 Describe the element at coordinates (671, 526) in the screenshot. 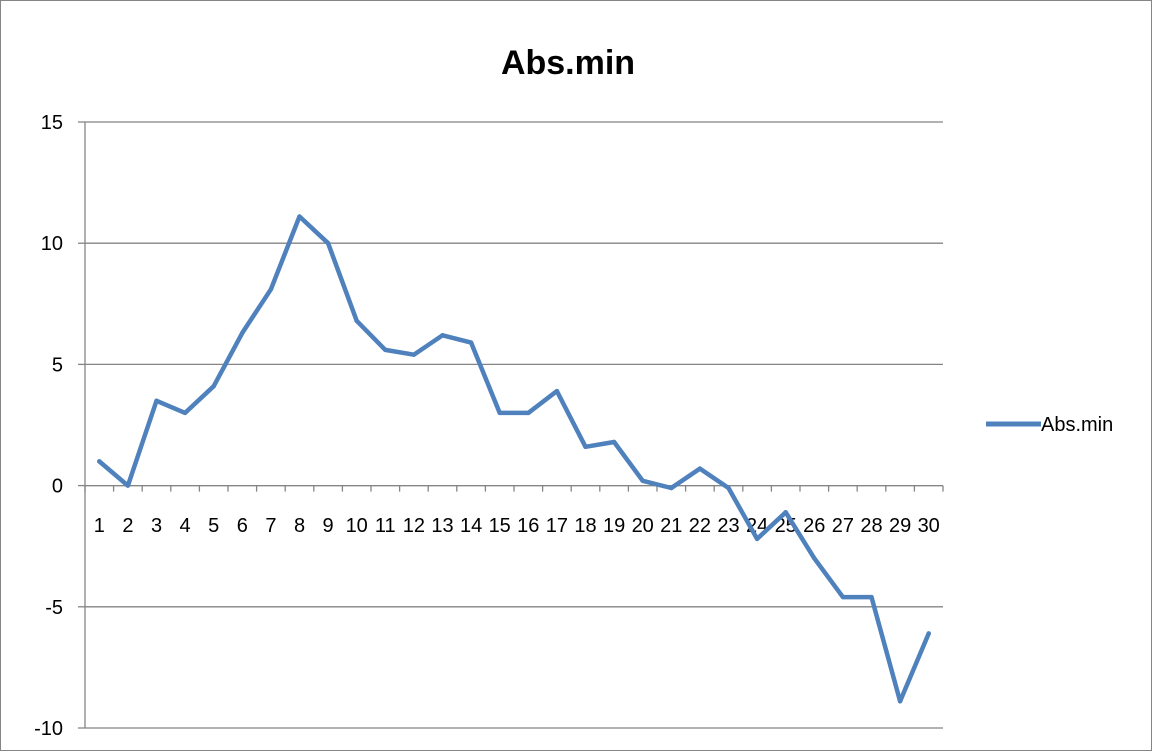

I see `x-tick-label: 21` at that location.